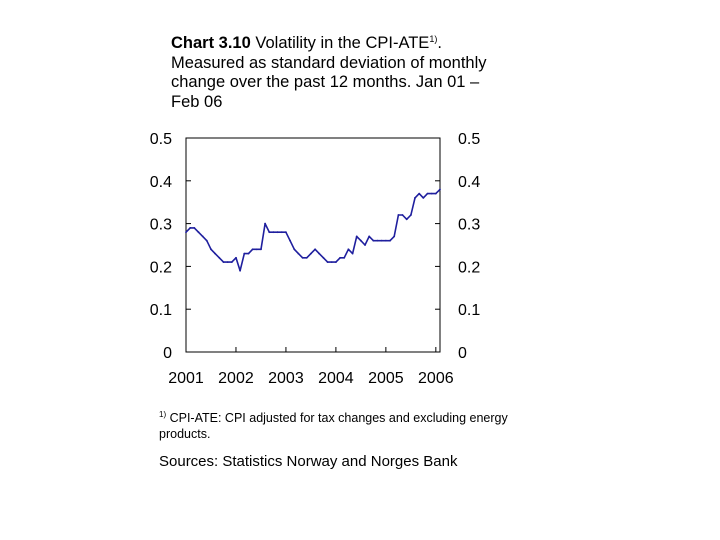 This screenshot has height=540, width=720. I want to click on y-tick-label-left: 0.1, so click(161, 310).